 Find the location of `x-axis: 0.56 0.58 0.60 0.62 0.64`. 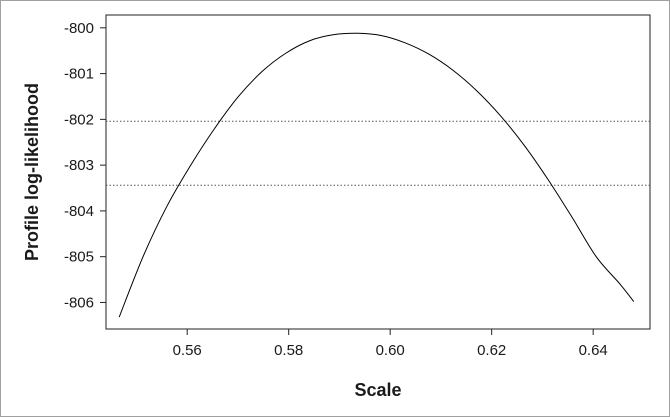

x-axis: 0.56 0.58 0.60 0.62 0.64 is located at coordinates (390, 344).